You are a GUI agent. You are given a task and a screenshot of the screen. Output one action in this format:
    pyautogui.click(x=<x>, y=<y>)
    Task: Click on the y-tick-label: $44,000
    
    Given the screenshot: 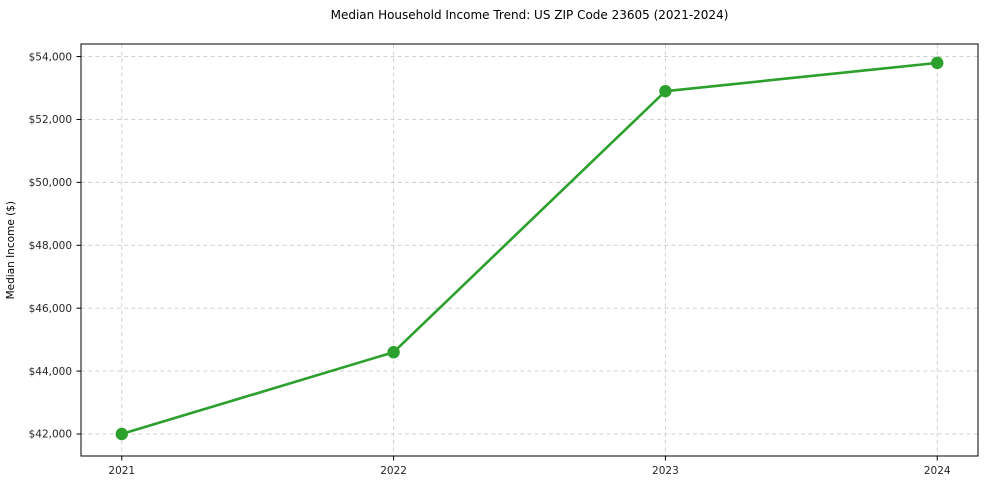 What is the action you would take?
    pyautogui.click(x=50, y=372)
    